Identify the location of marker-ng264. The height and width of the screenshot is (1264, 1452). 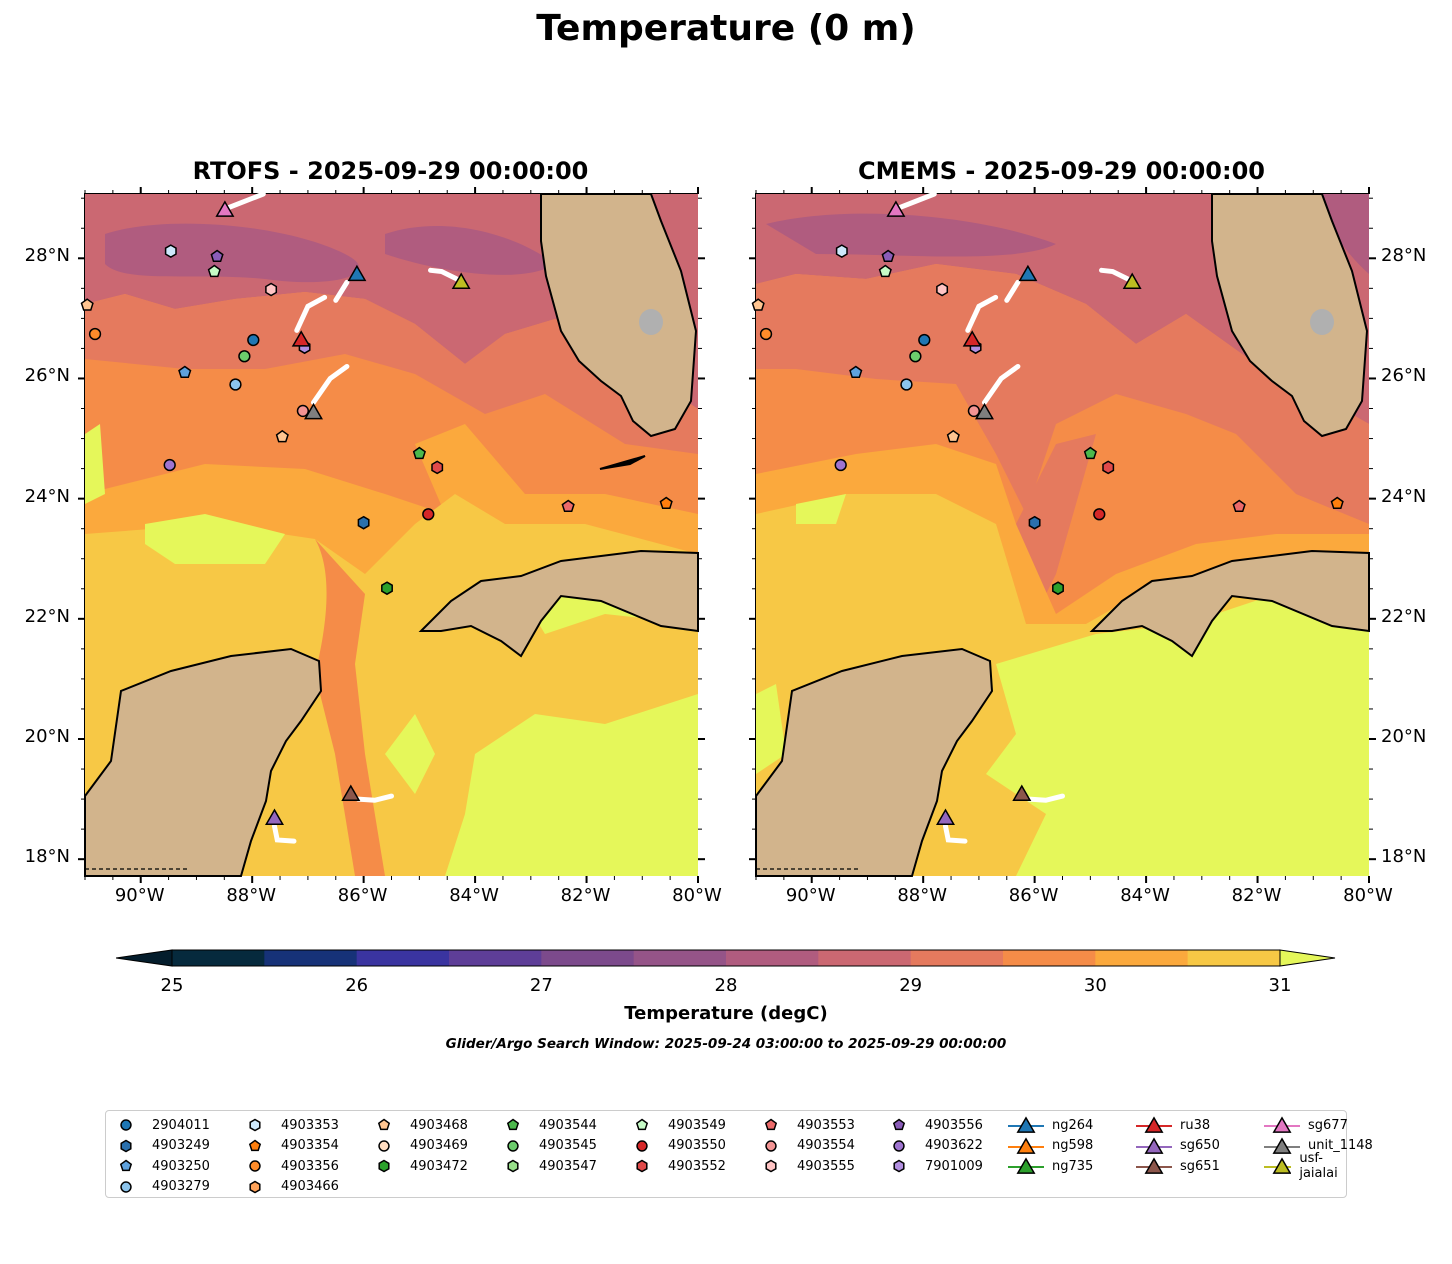
(357, 273).